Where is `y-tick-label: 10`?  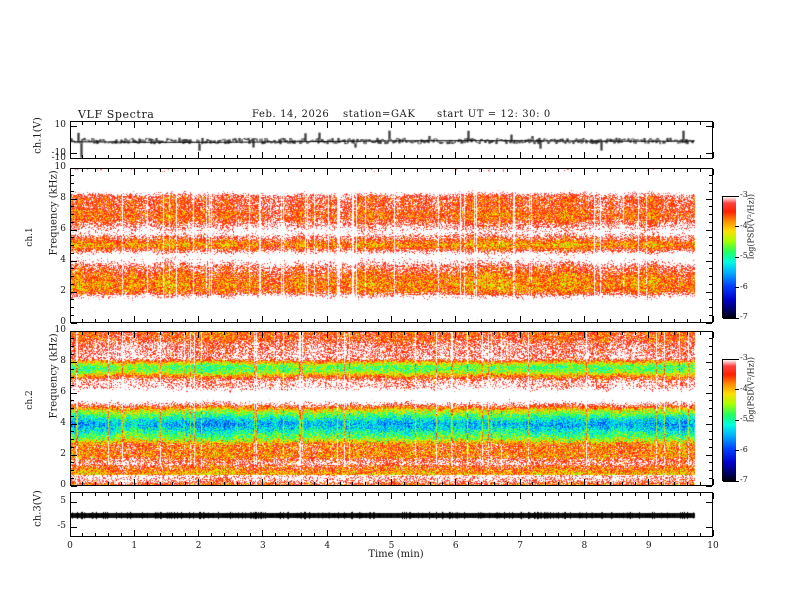 y-tick-label: 10 is located at coordinates (60, 125).